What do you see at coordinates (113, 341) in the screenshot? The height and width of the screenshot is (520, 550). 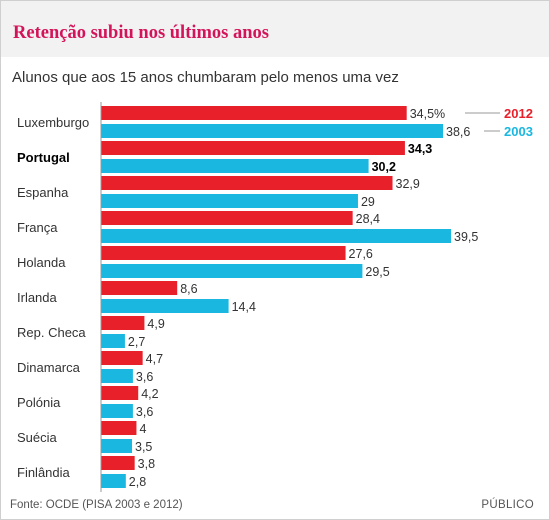 I see `bar-2003-rep-checa` at bounding box center [113, 341].